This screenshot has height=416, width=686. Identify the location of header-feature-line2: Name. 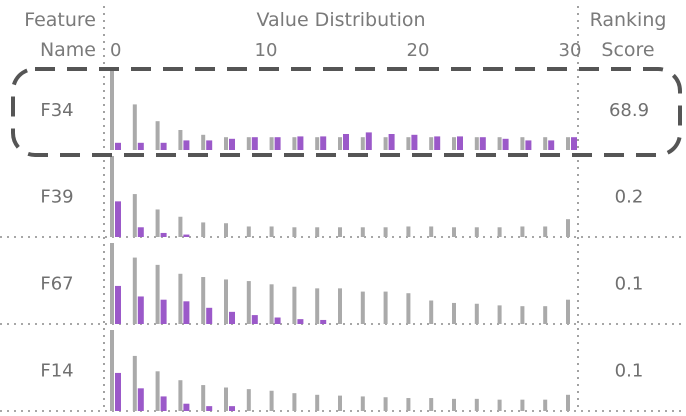
(68, 50).